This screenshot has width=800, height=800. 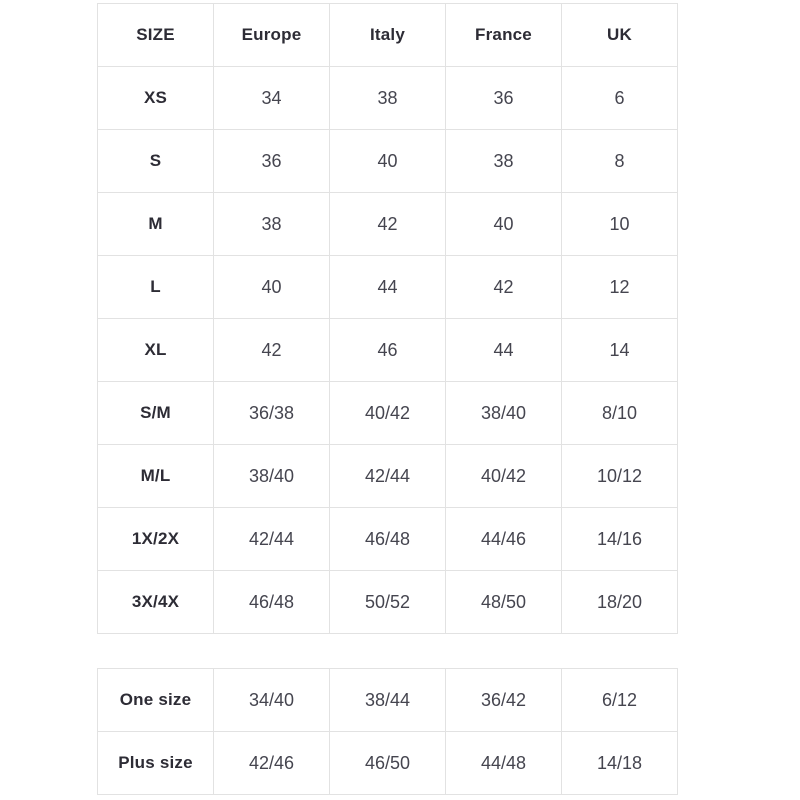 I want to click on header-cell-italy: Italy, so click(x=387, y=35).